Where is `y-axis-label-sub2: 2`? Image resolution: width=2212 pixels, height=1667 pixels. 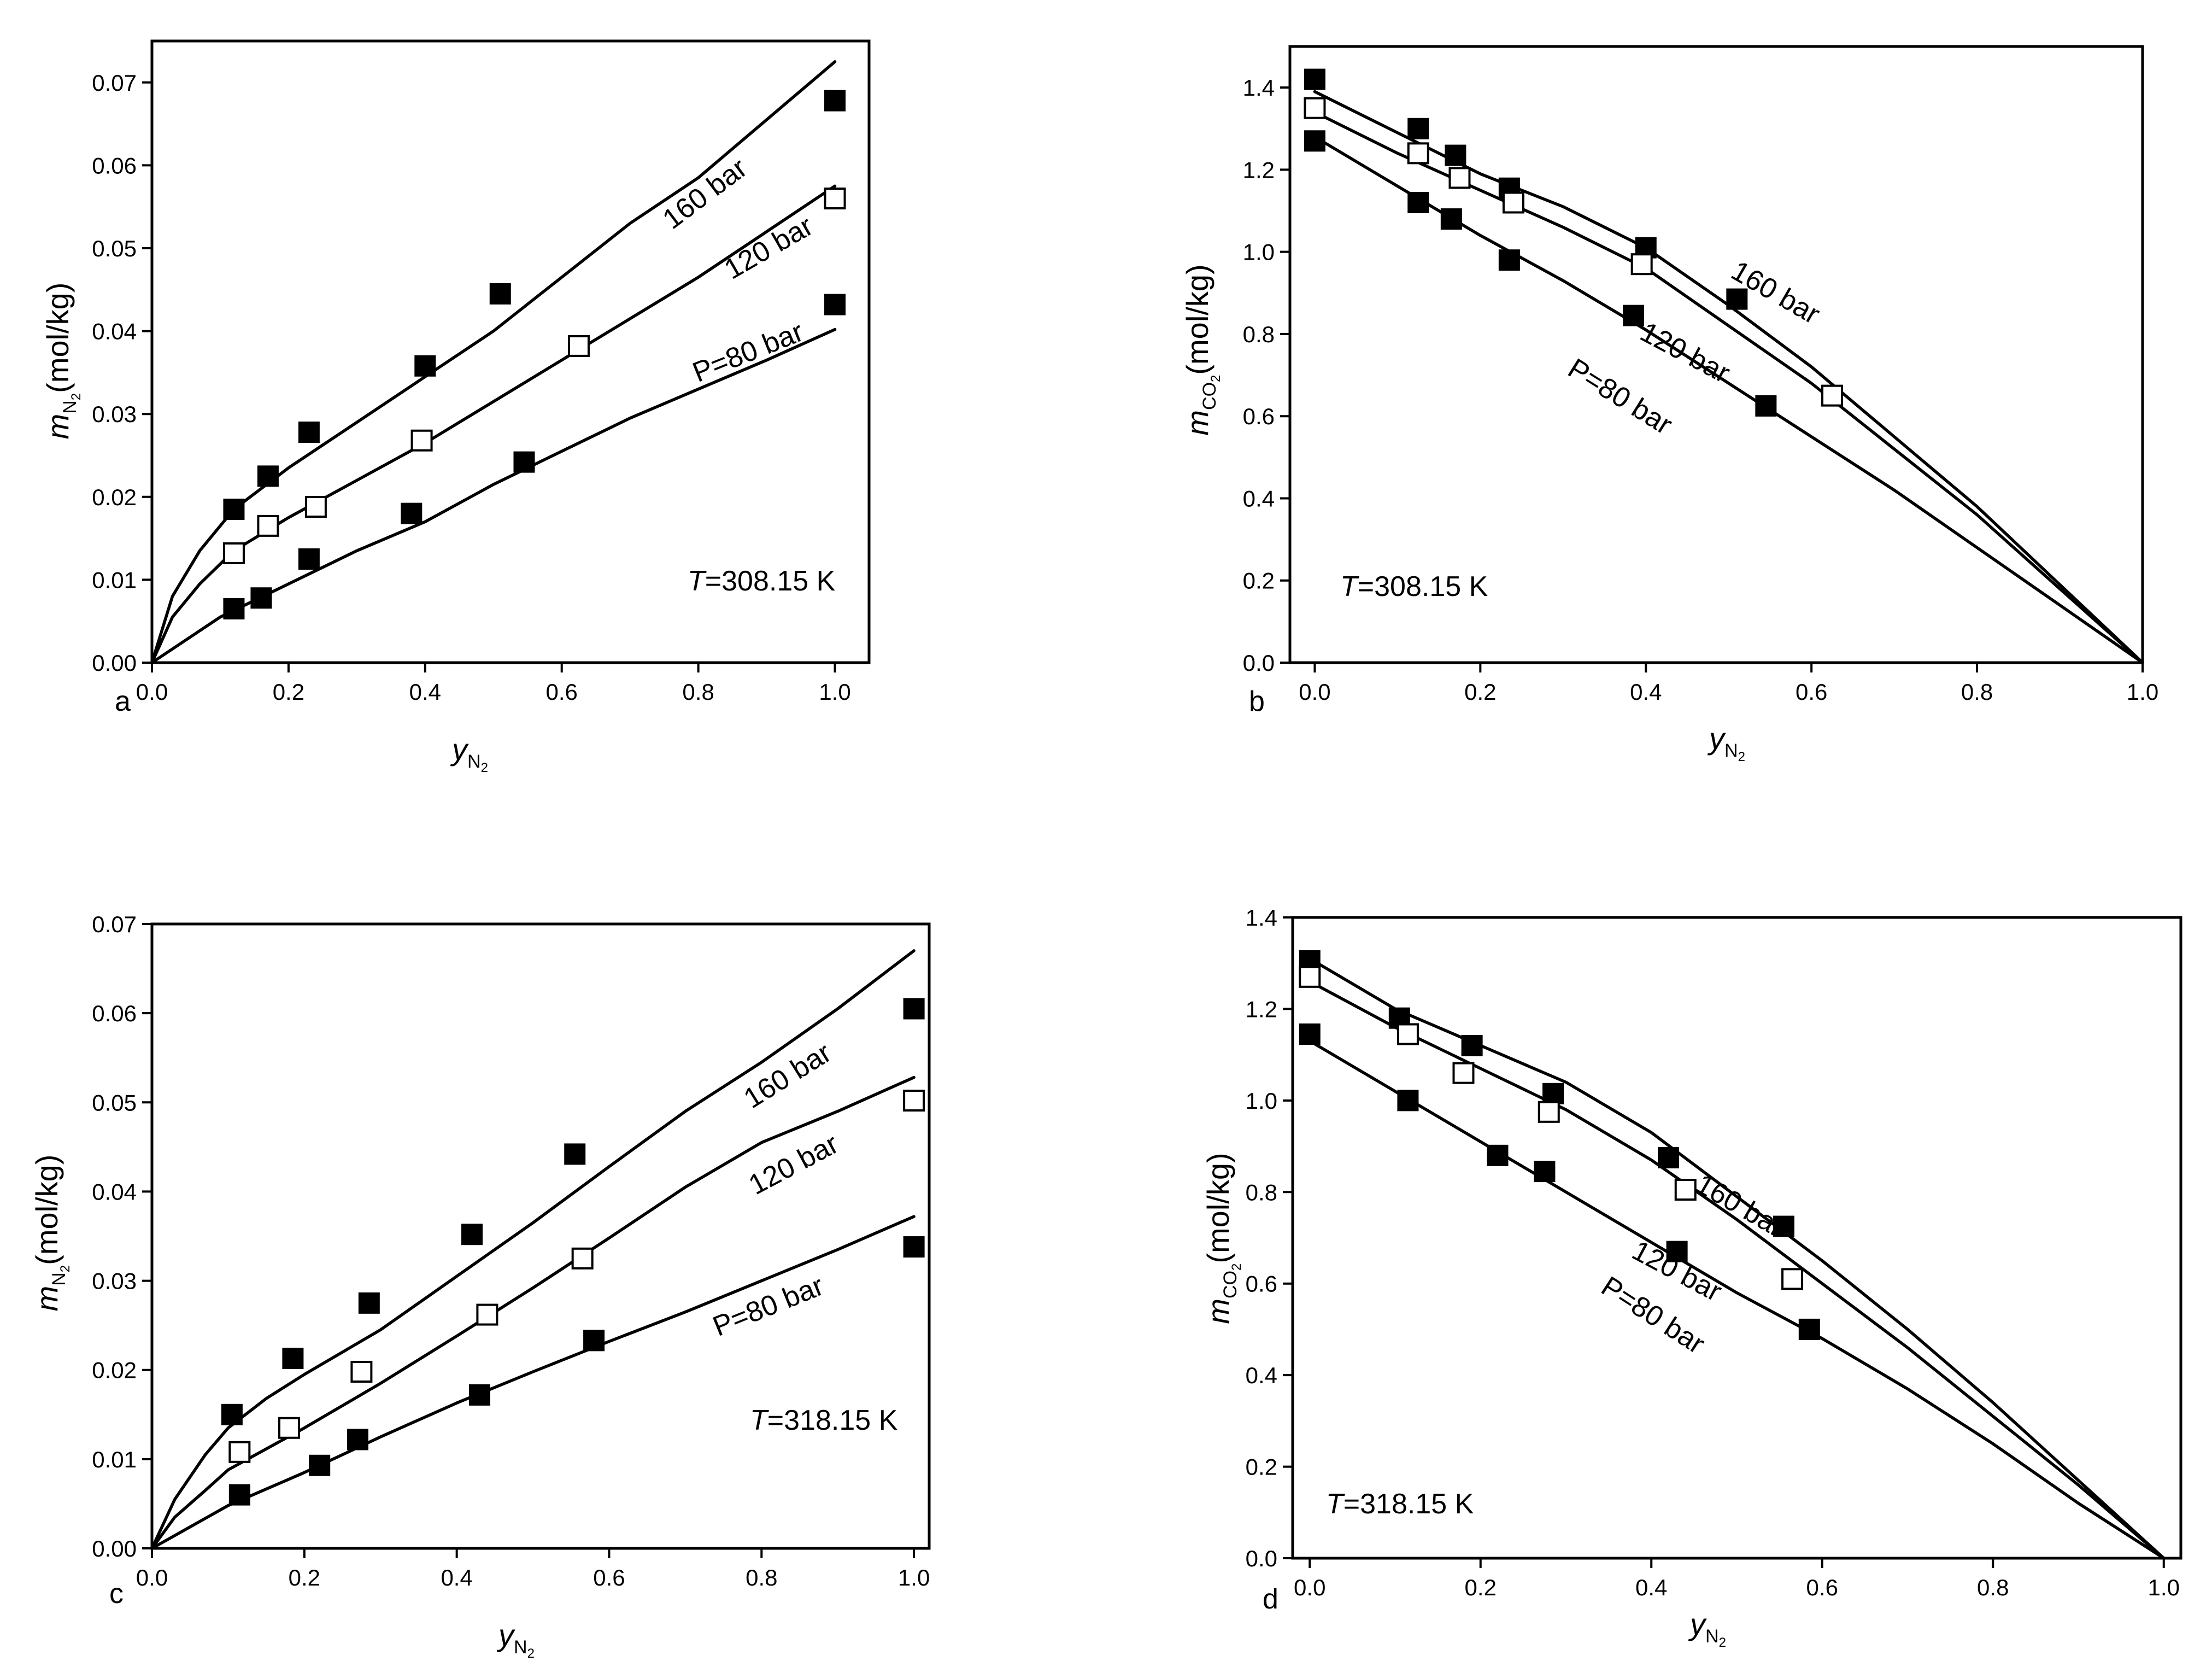
y-axis-label-sub2: 2 is located at coordinates (1237, 1267).